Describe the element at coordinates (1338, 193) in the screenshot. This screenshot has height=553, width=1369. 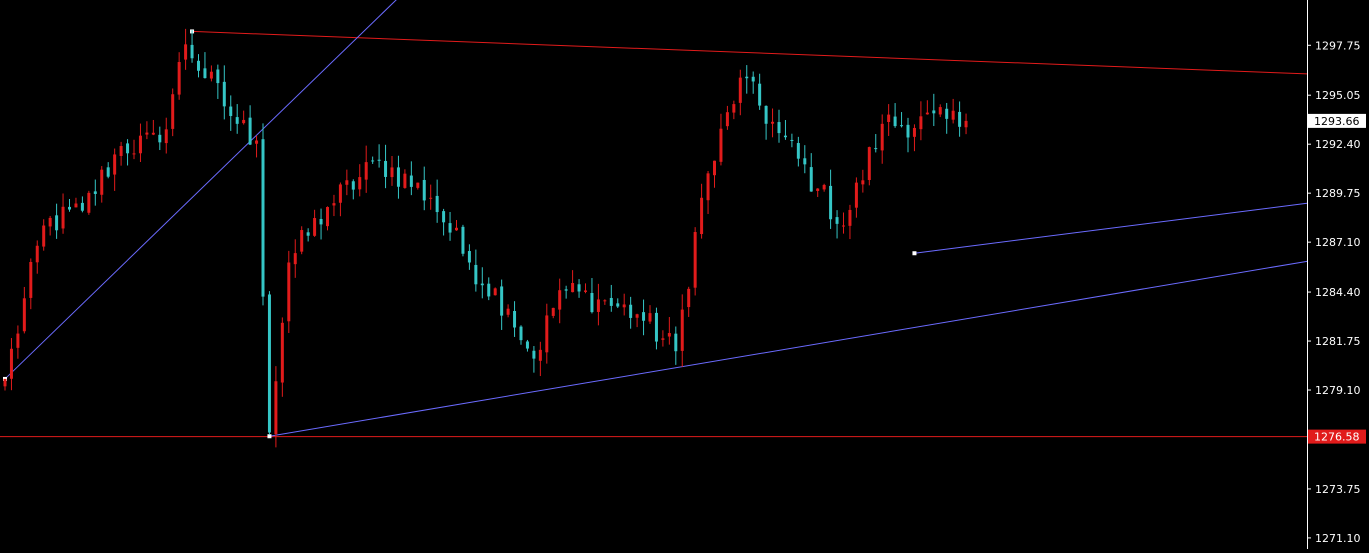
I see `price-tick-label: 1289.75` at that location.